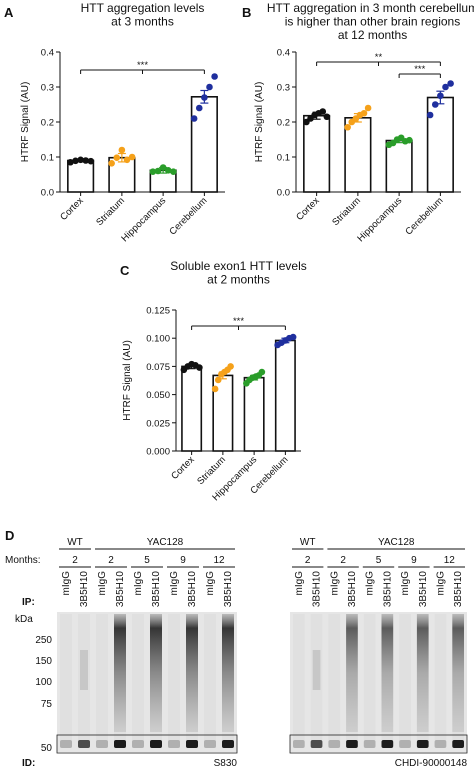  What do you see at coordinates (396, 542) in the screenshot?
I see `blot-right-yac128-label: YAC128` at bounding box center [396, 542].